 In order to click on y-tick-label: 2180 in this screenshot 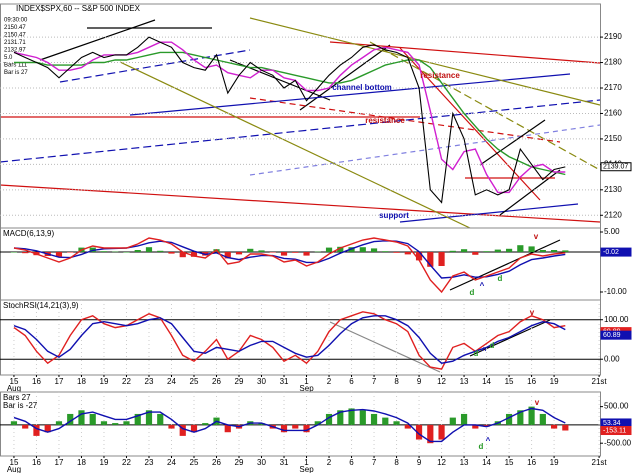, I will do `click(613, 62)`.